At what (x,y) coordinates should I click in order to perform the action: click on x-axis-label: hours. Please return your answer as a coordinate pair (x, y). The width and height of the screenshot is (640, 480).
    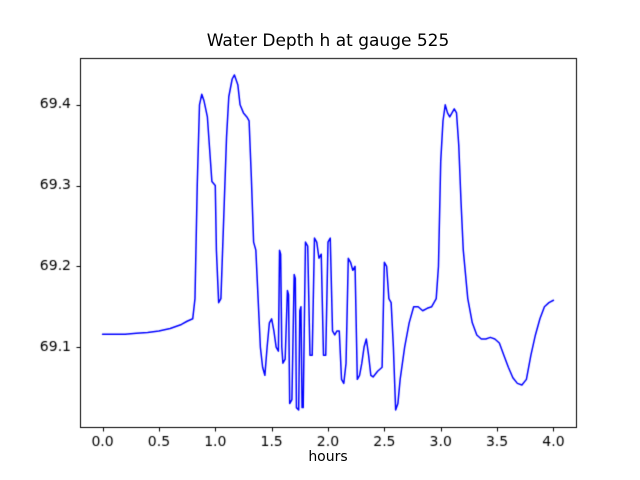
    Looking at the image, I should click on (328, 457).